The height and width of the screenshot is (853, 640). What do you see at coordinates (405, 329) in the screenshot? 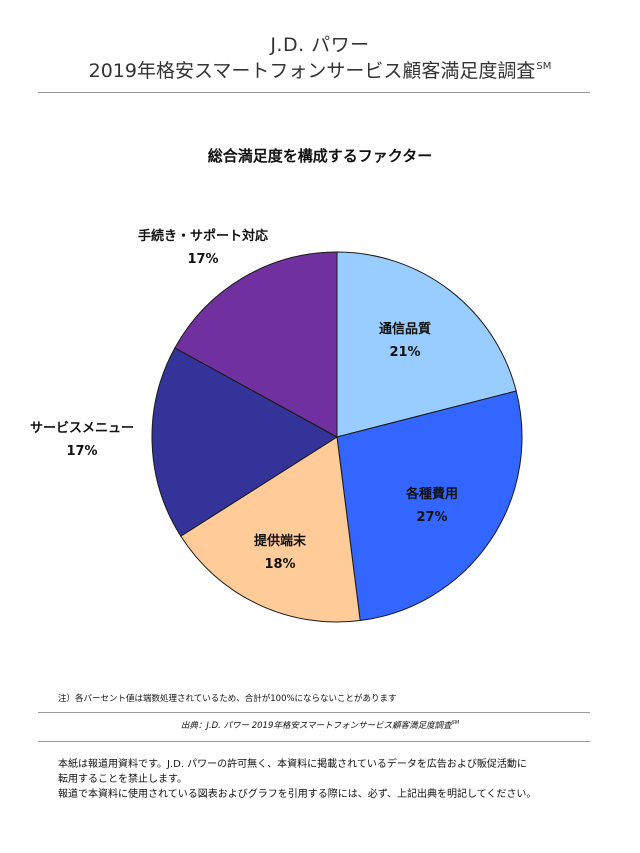
I see `slice-label: 通信品質` at bounding box center [405, 329].